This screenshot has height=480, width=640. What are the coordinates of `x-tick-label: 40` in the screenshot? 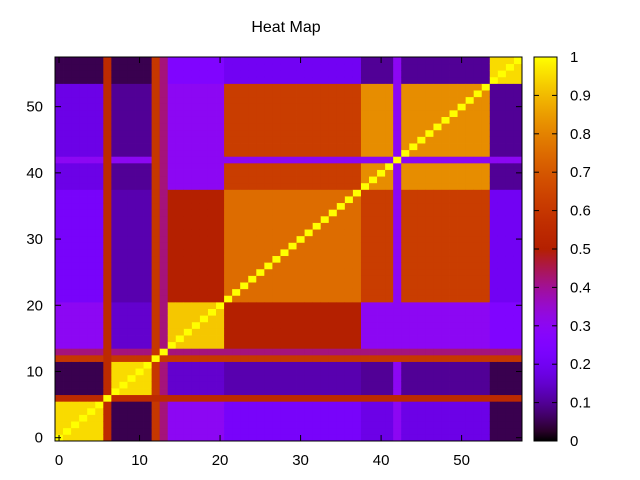 It's located at (381, 460).